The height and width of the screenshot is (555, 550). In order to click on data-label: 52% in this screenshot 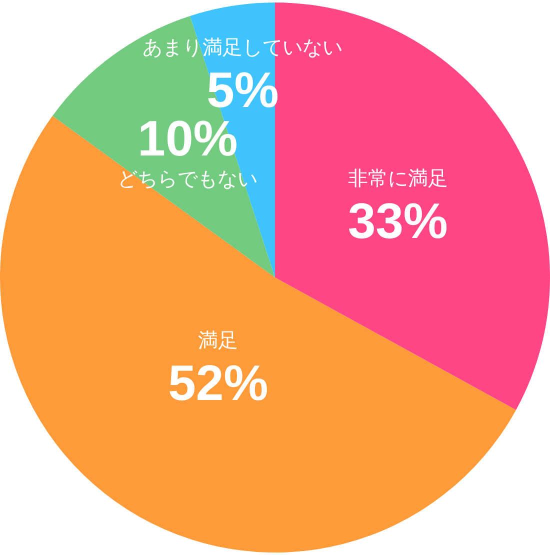, I will do `click(218, 383)`.